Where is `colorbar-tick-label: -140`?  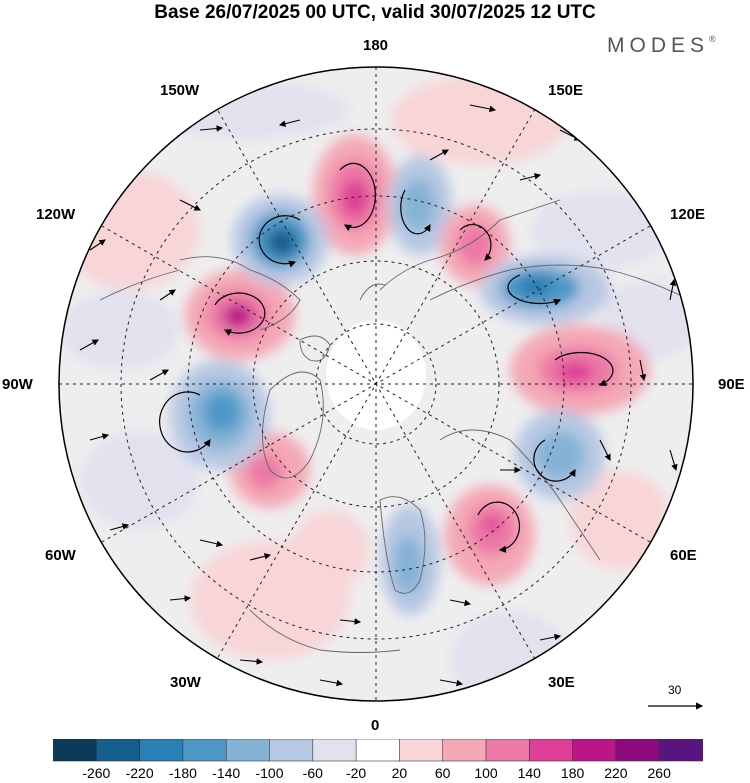 colorbar-tick-label: -140 is located at coordinates (226, 773).